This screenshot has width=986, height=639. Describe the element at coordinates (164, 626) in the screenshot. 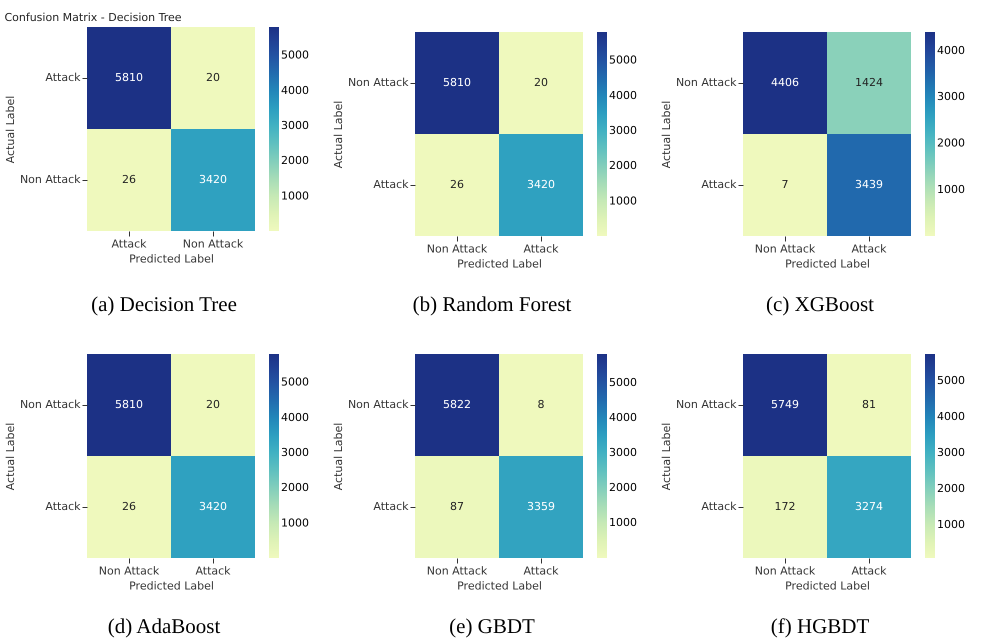

I see `text: (d) AdaBoost` at that location.